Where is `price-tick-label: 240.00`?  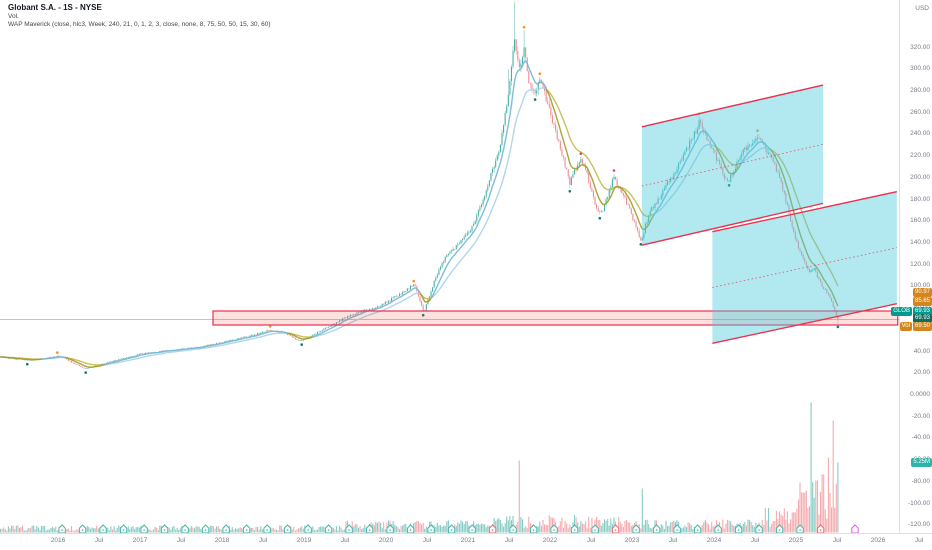
price-tick-label: 240.00 is located at coordinates (920, 134).